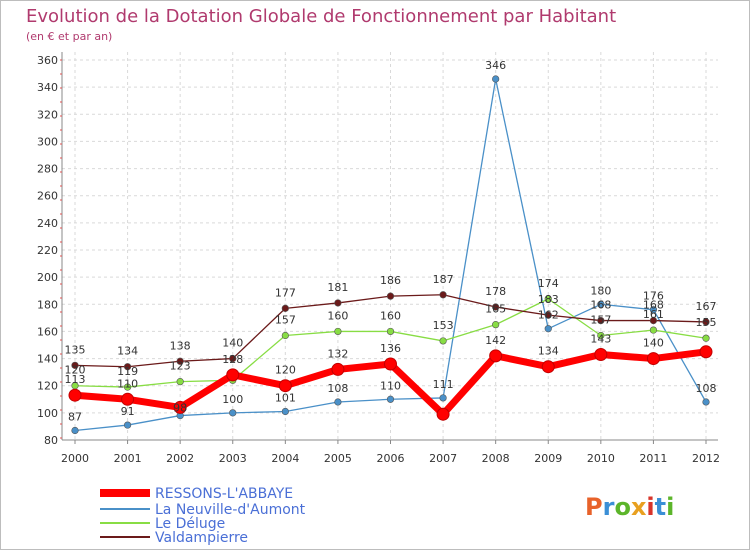 The width and height of the screenshot is (750, 550). Describe the element at coordinates (653, 343) in the screenshot. I see `data-label: 140` at that location.